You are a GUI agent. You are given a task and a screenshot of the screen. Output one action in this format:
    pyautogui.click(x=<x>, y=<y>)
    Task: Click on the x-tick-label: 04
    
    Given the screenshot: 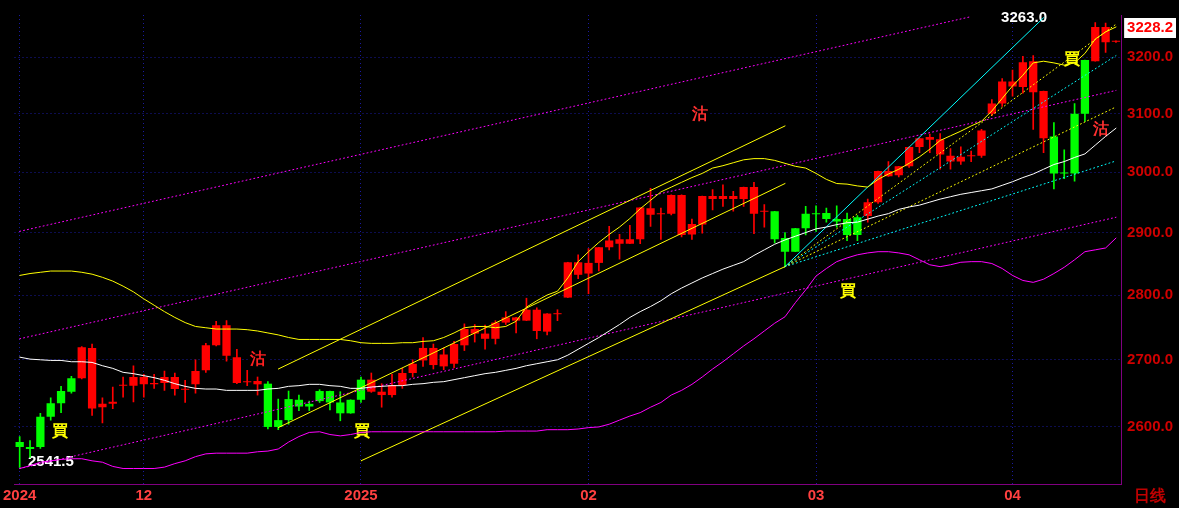 What is the action you would take?
    pyautogui.click(x=1013, y=495)
    